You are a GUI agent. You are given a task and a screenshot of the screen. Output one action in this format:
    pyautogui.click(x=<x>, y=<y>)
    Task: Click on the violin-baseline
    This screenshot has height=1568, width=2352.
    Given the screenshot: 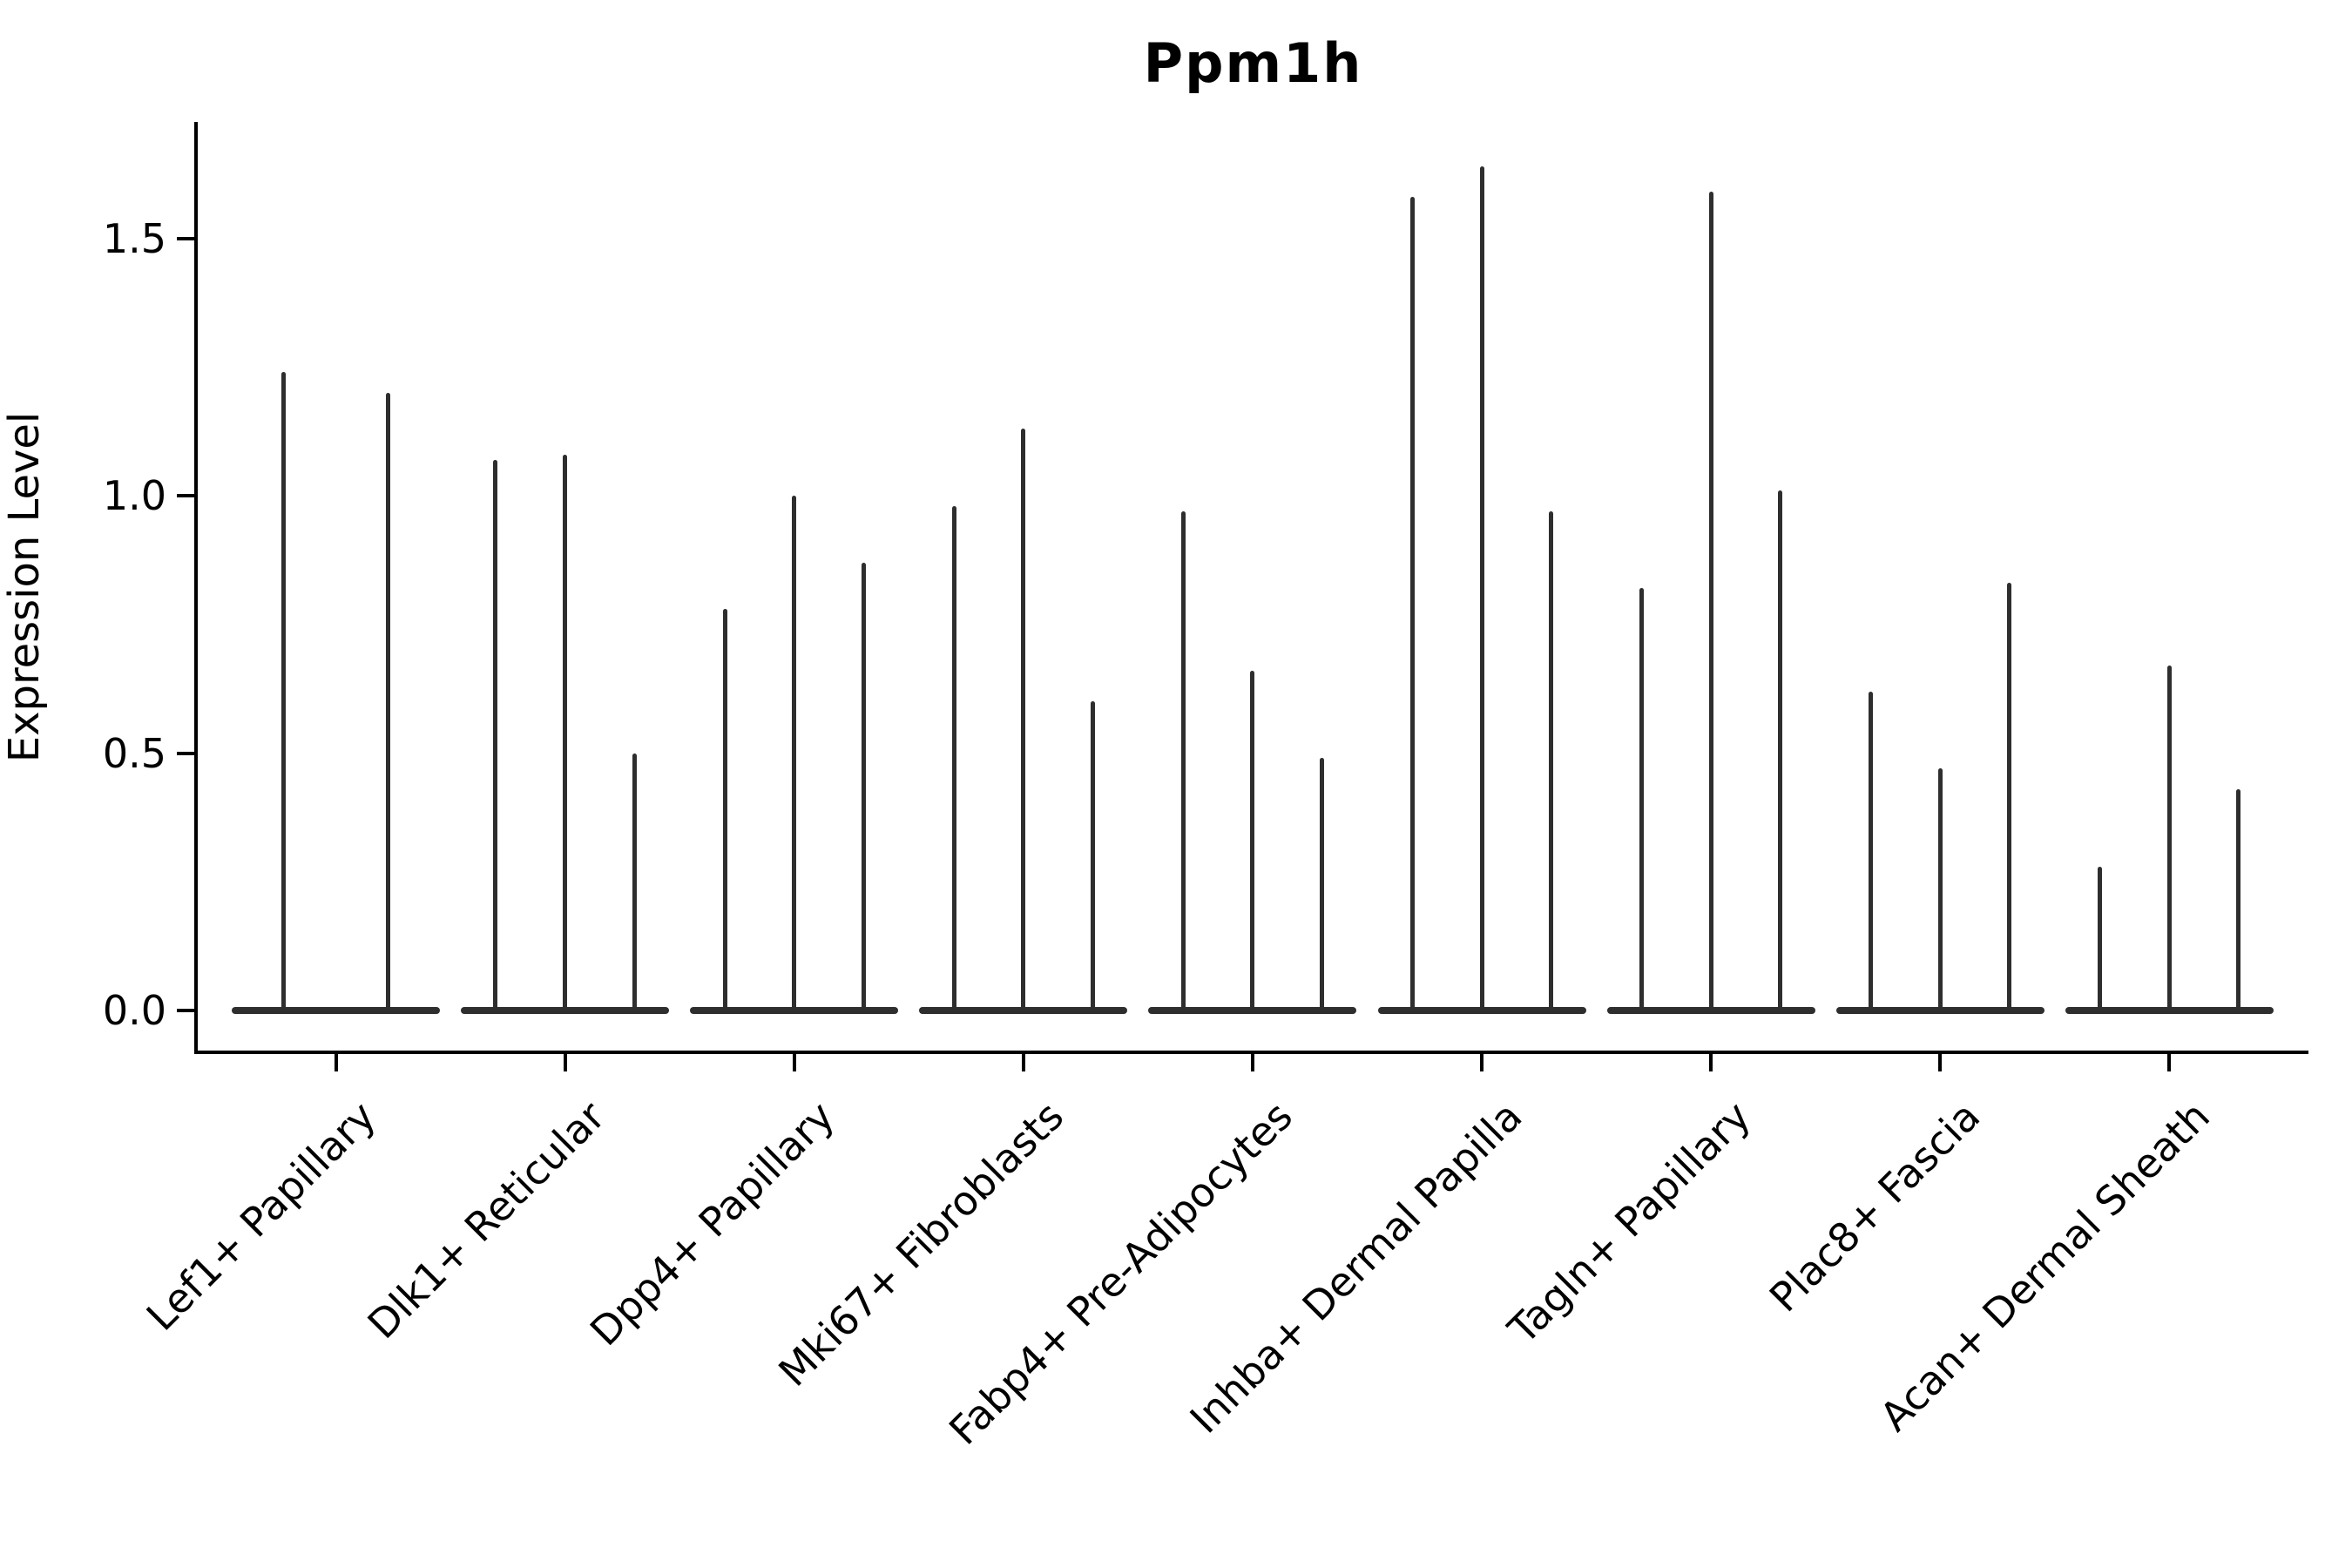 What is the action you would take?
    pyautogui.click(x=336, y=1011)
    